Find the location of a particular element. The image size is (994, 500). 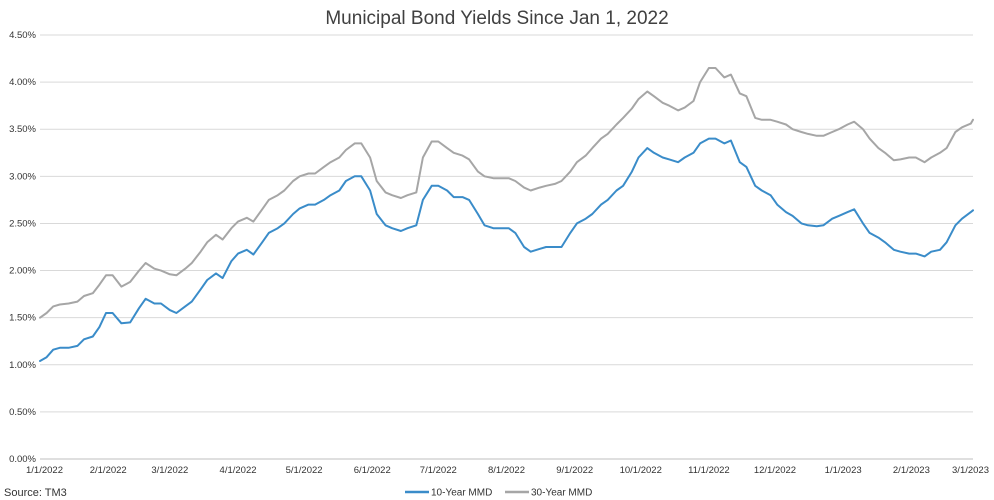

x-tick-label: 3/1/2023 is located at coordinates (970, 470).